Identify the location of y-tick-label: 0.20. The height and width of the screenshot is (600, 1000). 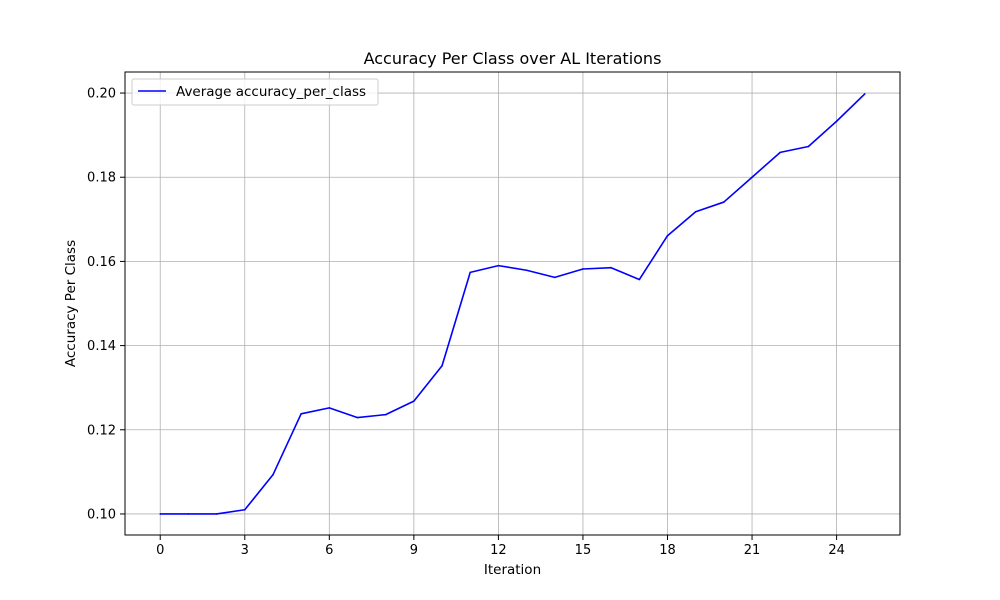
(101, 94).